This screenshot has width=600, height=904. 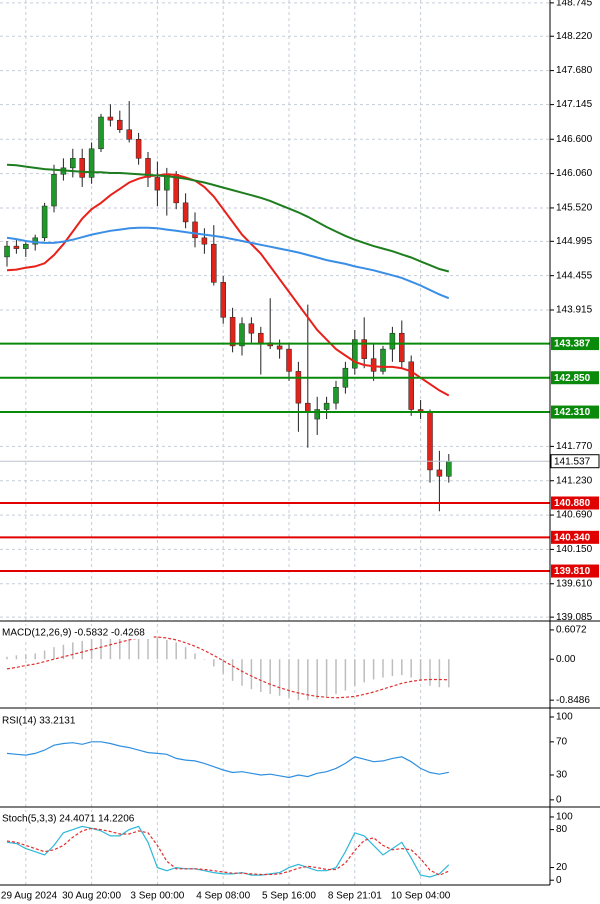 I want to click on indicator-title: MACD(12,26,9) -0.5832 -0.4268, so click(x=73, y=633).